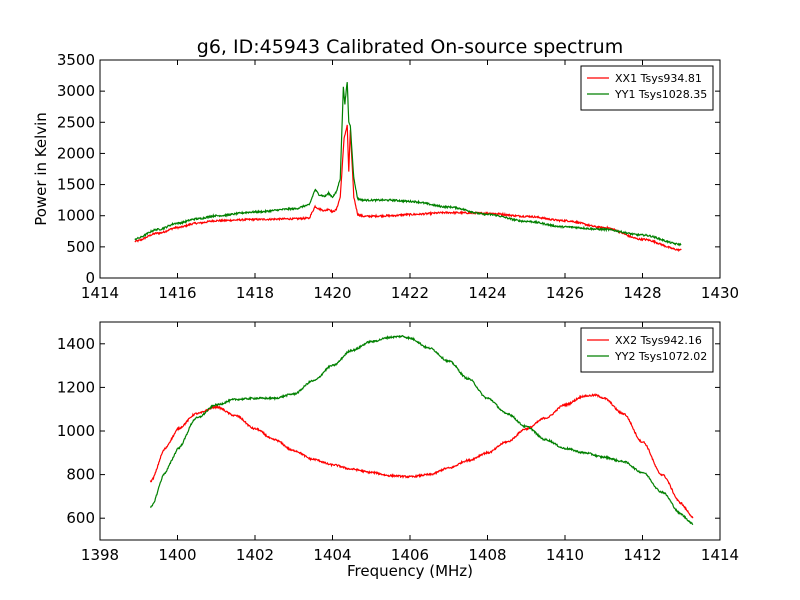  I want to click on x-tick-label: 1420, so click(332, 293).